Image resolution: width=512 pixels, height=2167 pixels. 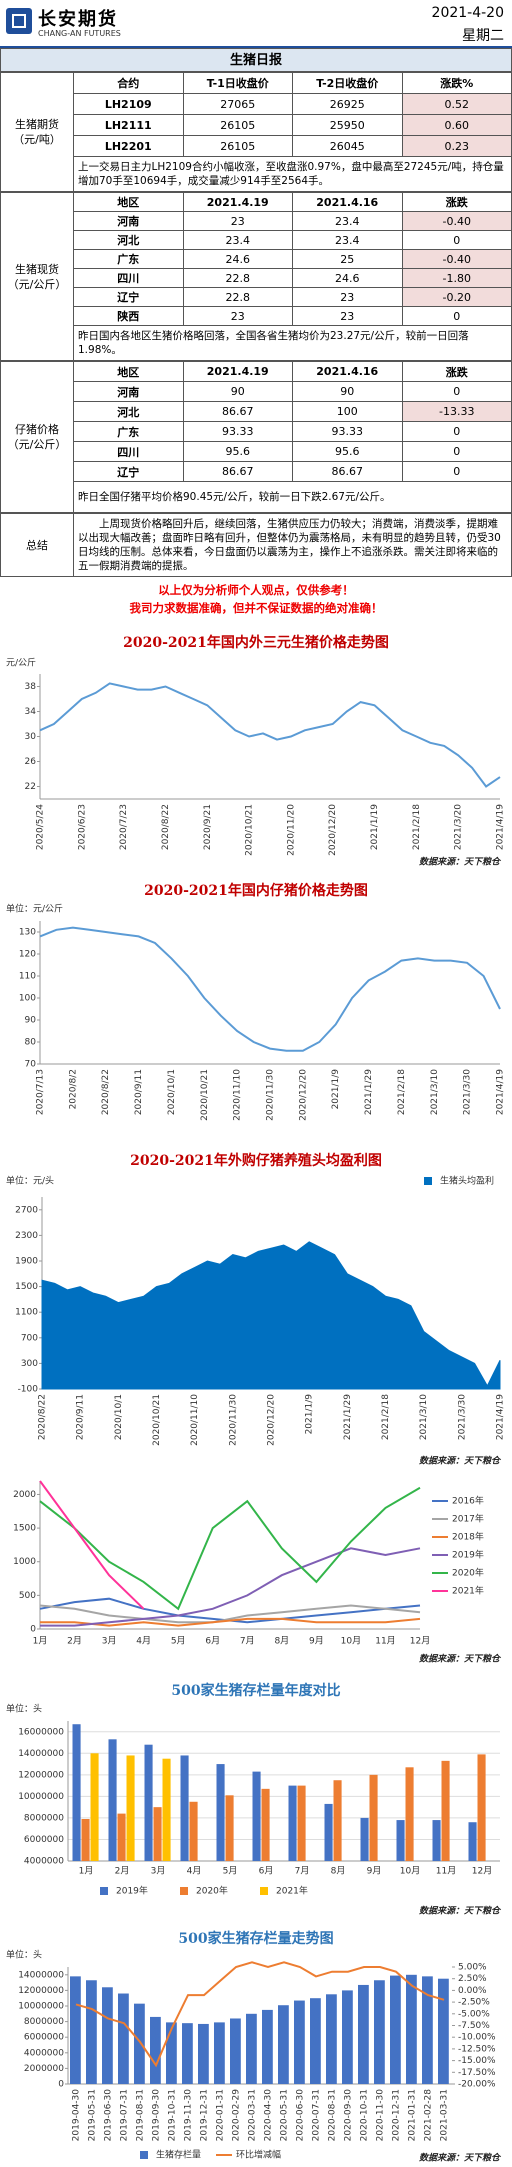 I want to click on table-cell: 26105, so click(x=237, y=146).